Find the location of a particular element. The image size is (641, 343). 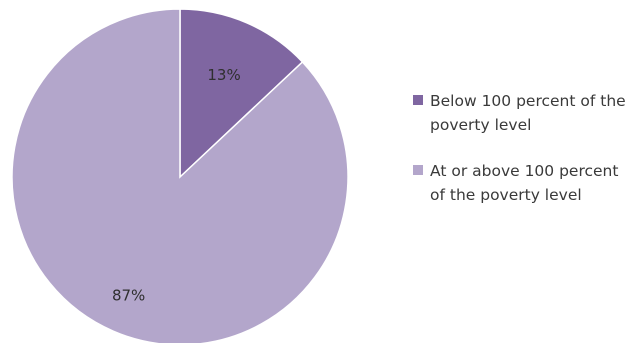

legend-swatch-above is located at coordinates (418, 170).